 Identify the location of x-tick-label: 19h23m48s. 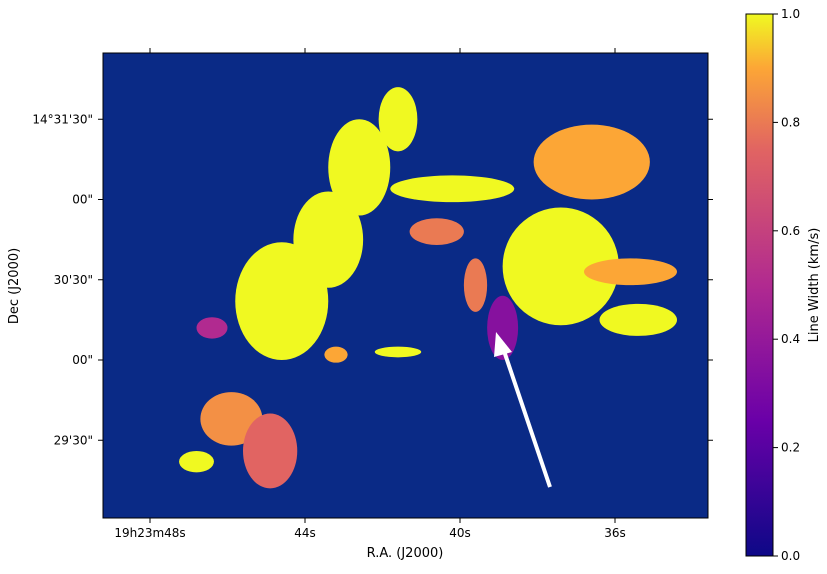
(149, 533).